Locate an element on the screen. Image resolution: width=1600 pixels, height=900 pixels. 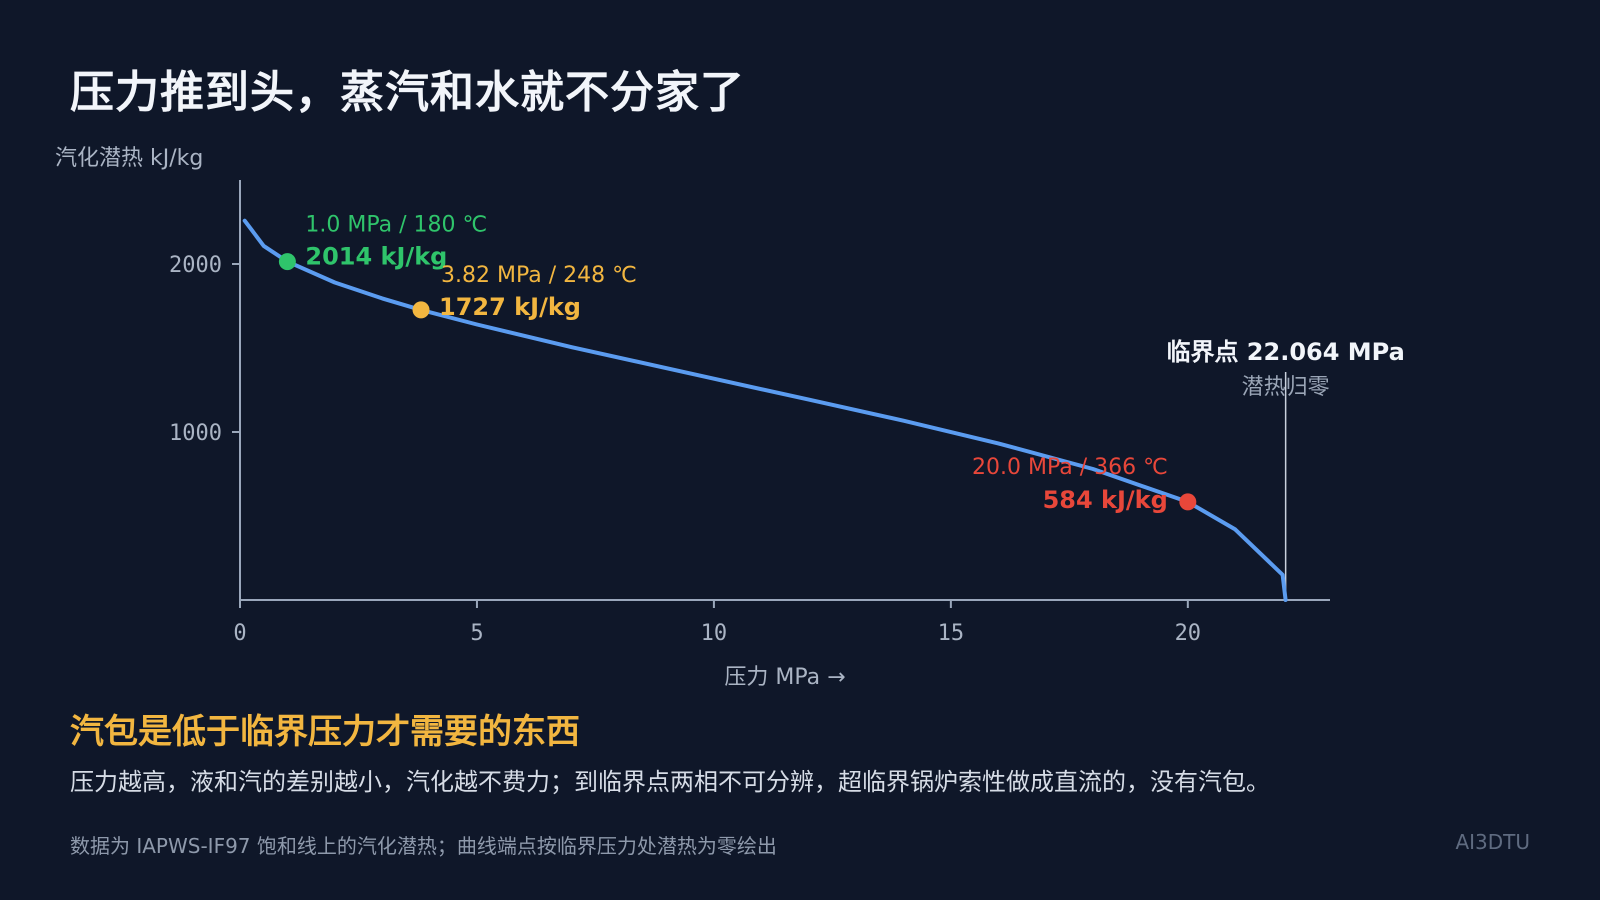
y-axis-label: 汽化潜热 kJ/kg is located at coordinates (129, 158).